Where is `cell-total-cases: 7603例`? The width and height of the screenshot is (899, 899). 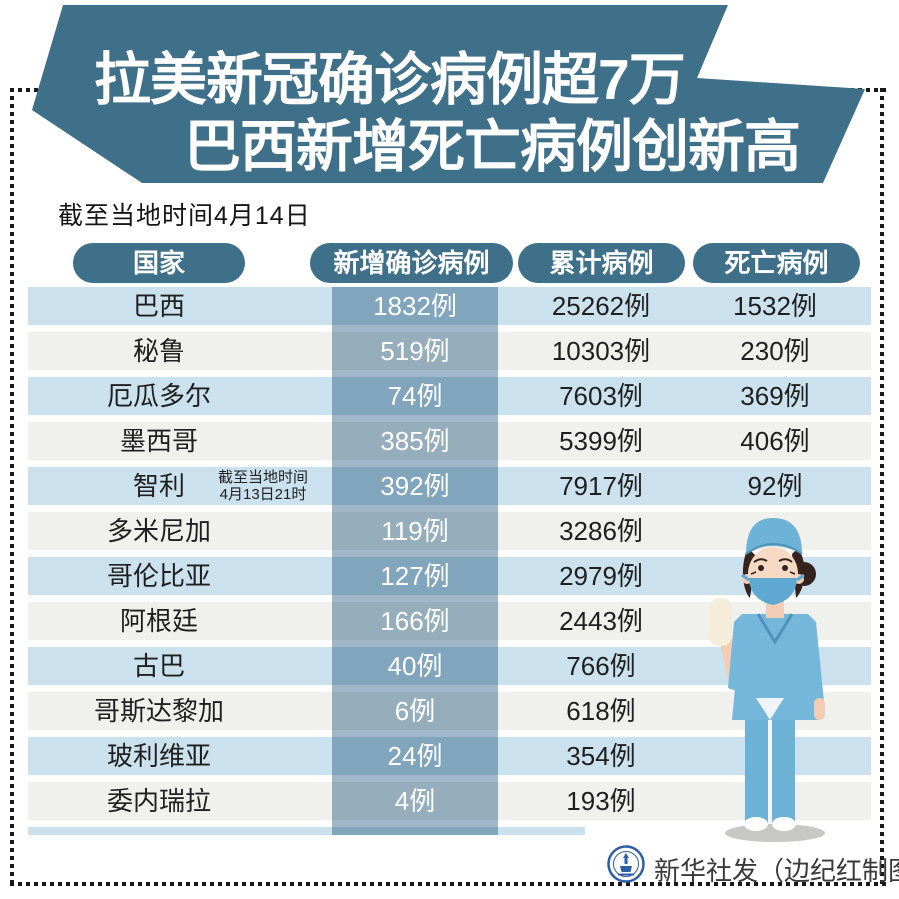
cell-total-cases: 7603例 is located at coordinates (601, 396).